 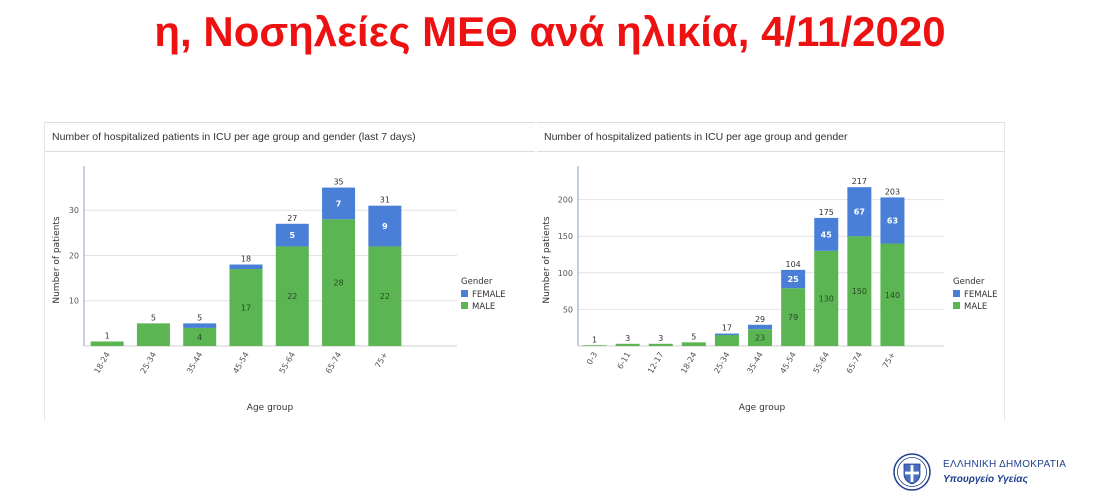 I want to click on bar-male-label: 150, so click(x=859, y=291).